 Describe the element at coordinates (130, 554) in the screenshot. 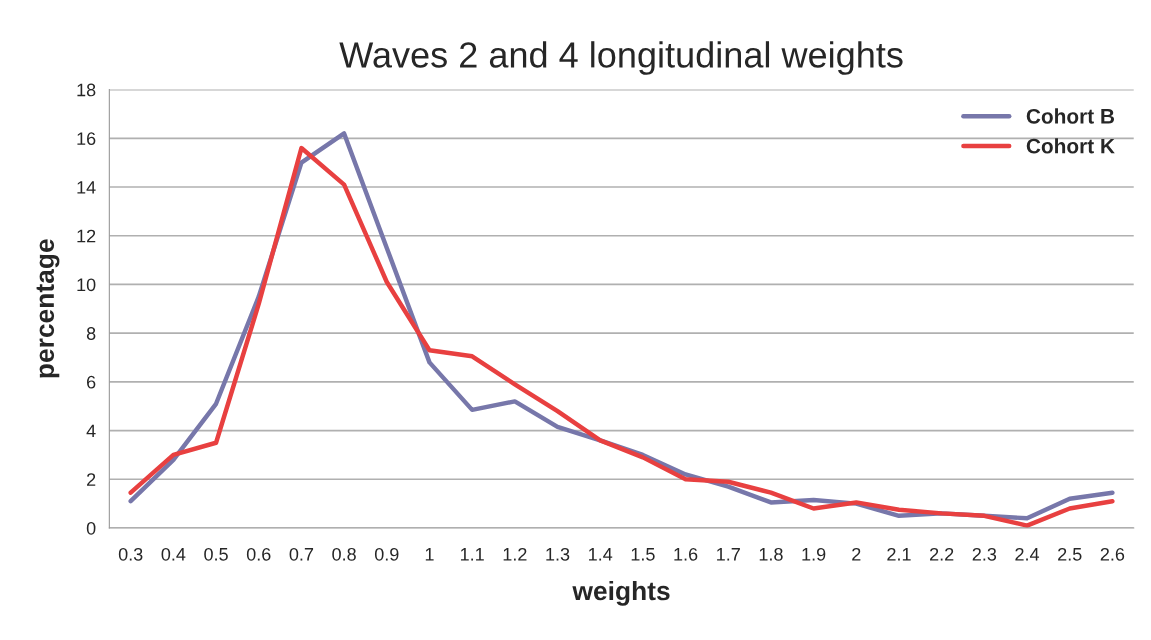

I see `x-tick-label: 0.3` at that location.